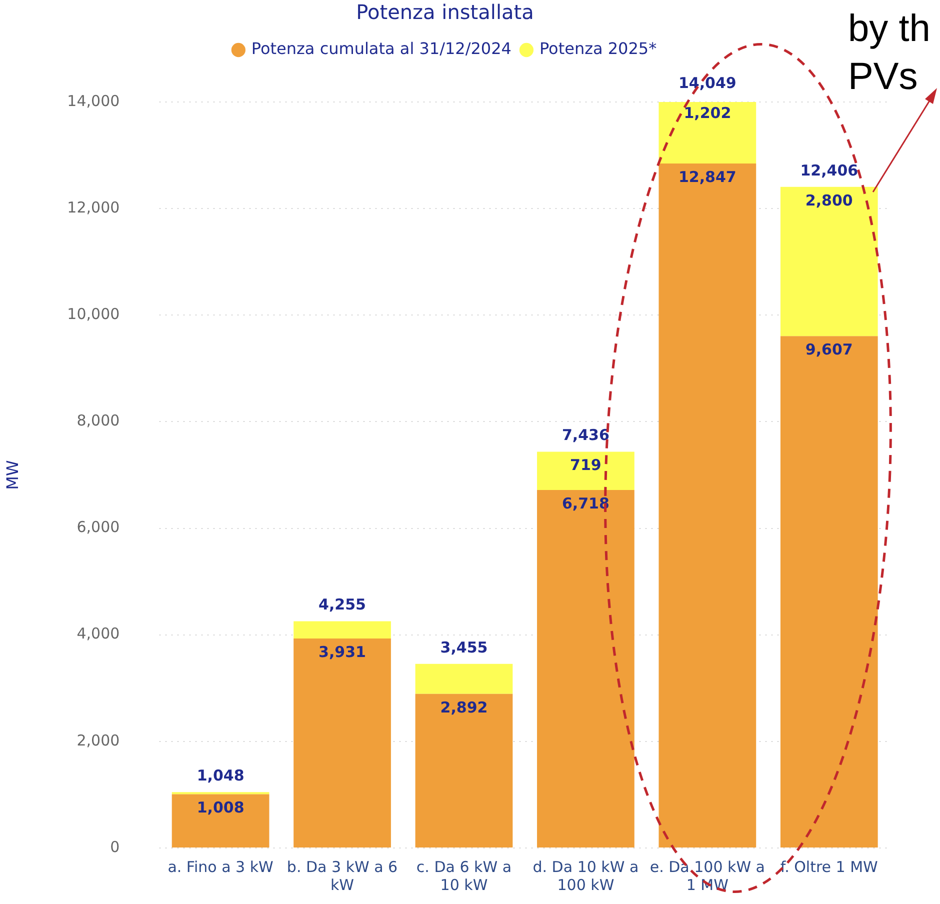  Describe the element at coordinates (98, 740) in the screenshot. I see `y-tick-label: 2,000` at that location.